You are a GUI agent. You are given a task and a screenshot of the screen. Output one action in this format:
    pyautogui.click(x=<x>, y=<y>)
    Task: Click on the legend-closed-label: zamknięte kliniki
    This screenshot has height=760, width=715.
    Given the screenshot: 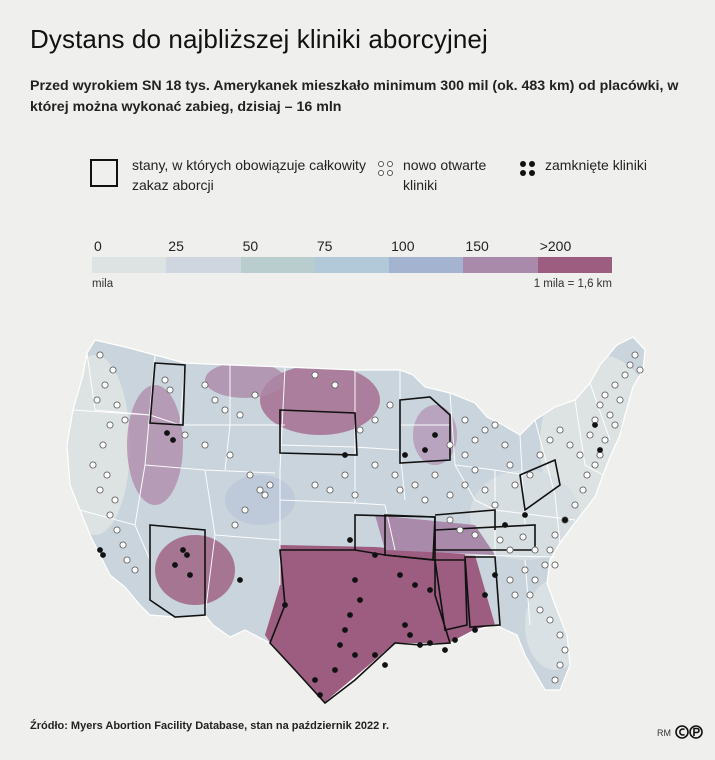 What is the action you would take?
    pyautogui.click(x=596, y=165)
    